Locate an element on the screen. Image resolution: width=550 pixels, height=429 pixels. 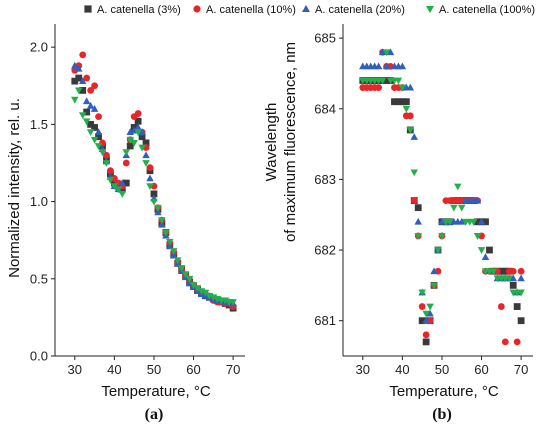
y-tick-label: 682 is located at coordinates (325, 250).